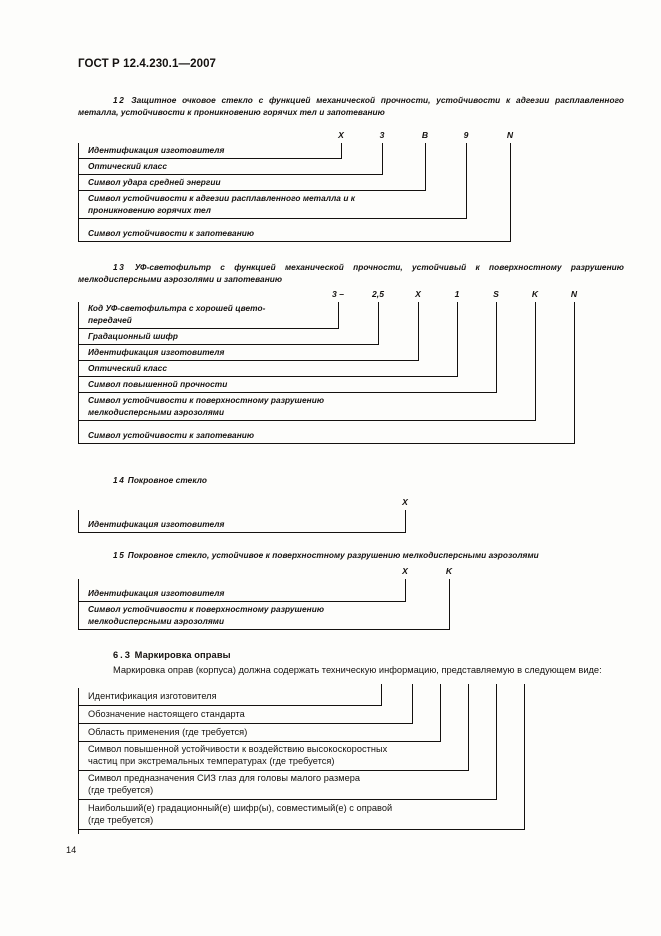 The height and width of the screenshot is (936, 661). Describe the element at coordinates (166, 714) in the screenshot. I see `frame-label-2: Обозначение настоящего стандарта` at that location.